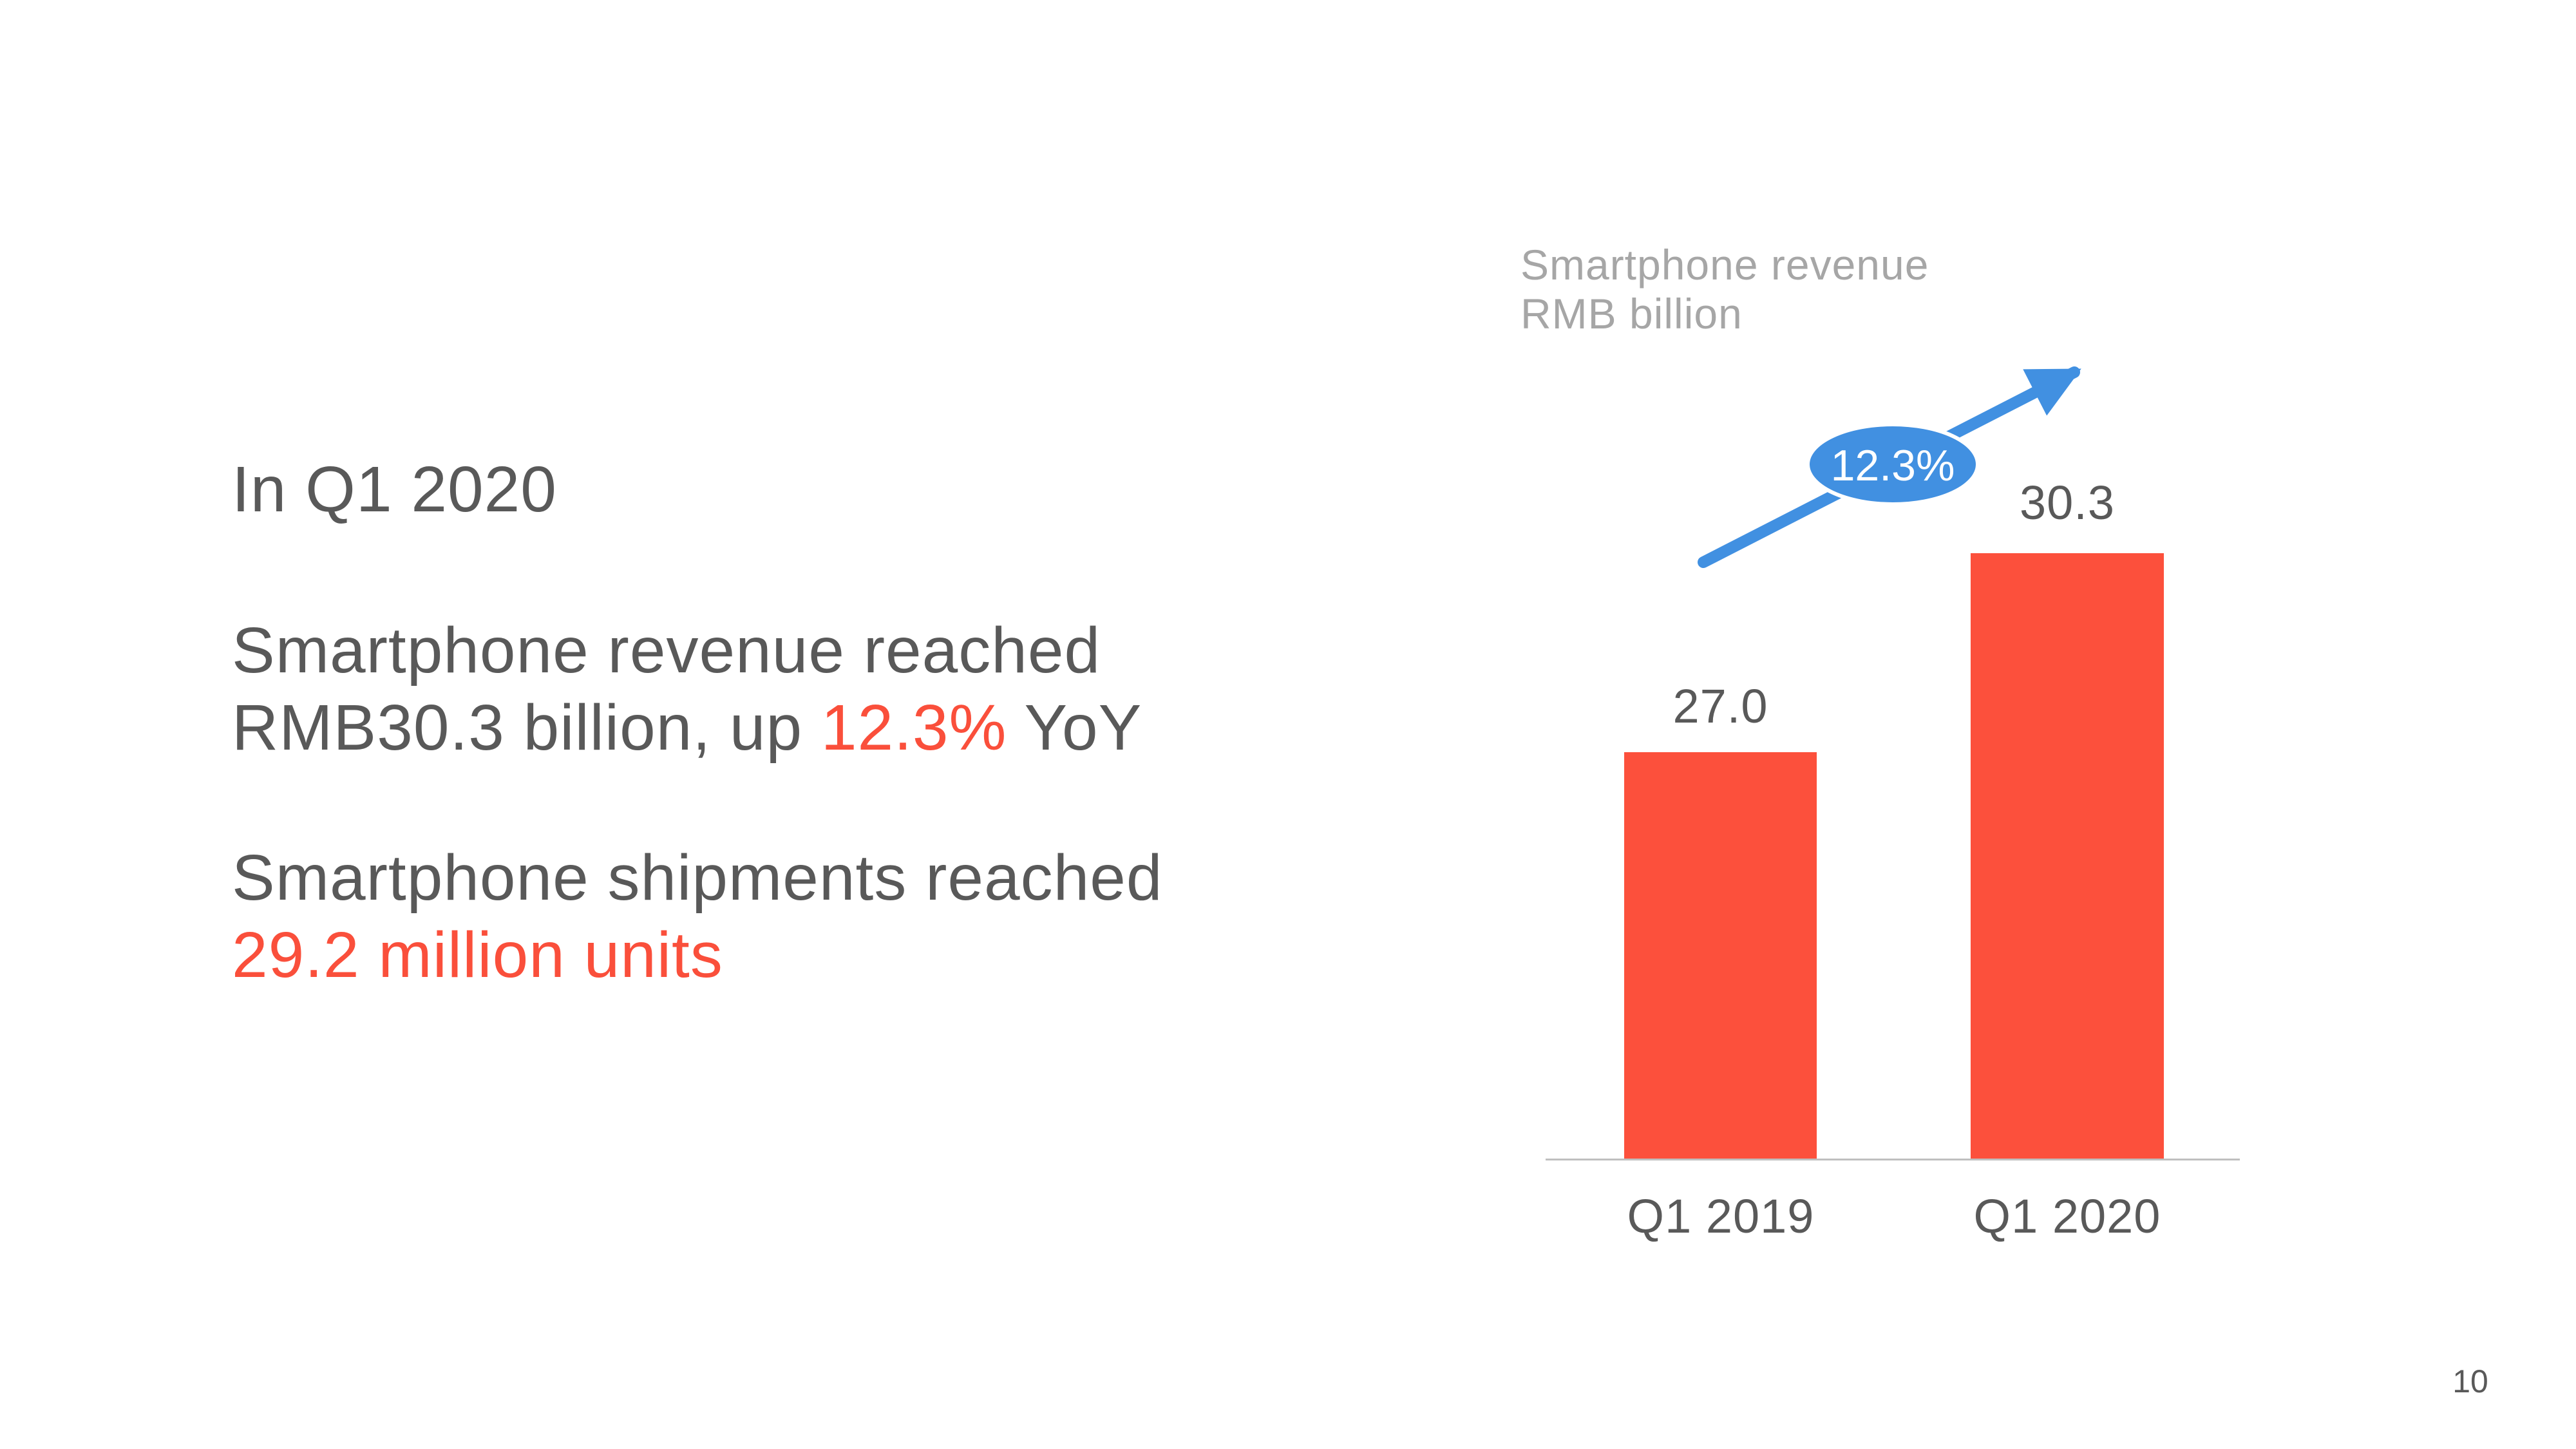  I want to click on revenue-growth-percent: 12.3%, so click(913, 728).